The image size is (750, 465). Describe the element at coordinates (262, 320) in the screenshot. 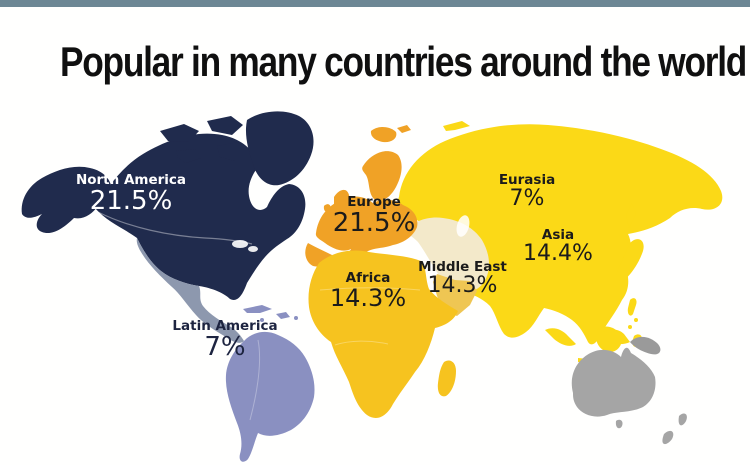

I see `island-jamaica` at that location.